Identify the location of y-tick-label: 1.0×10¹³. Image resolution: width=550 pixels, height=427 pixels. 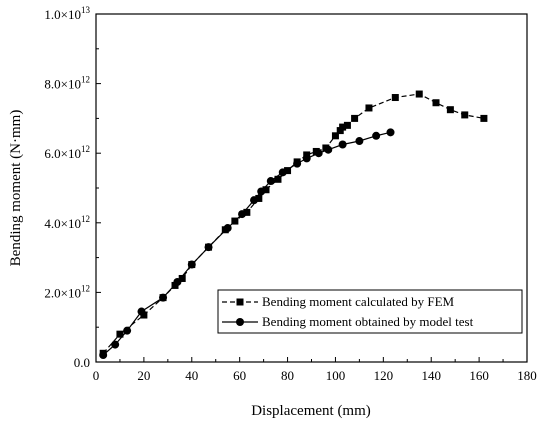
(67, 13).